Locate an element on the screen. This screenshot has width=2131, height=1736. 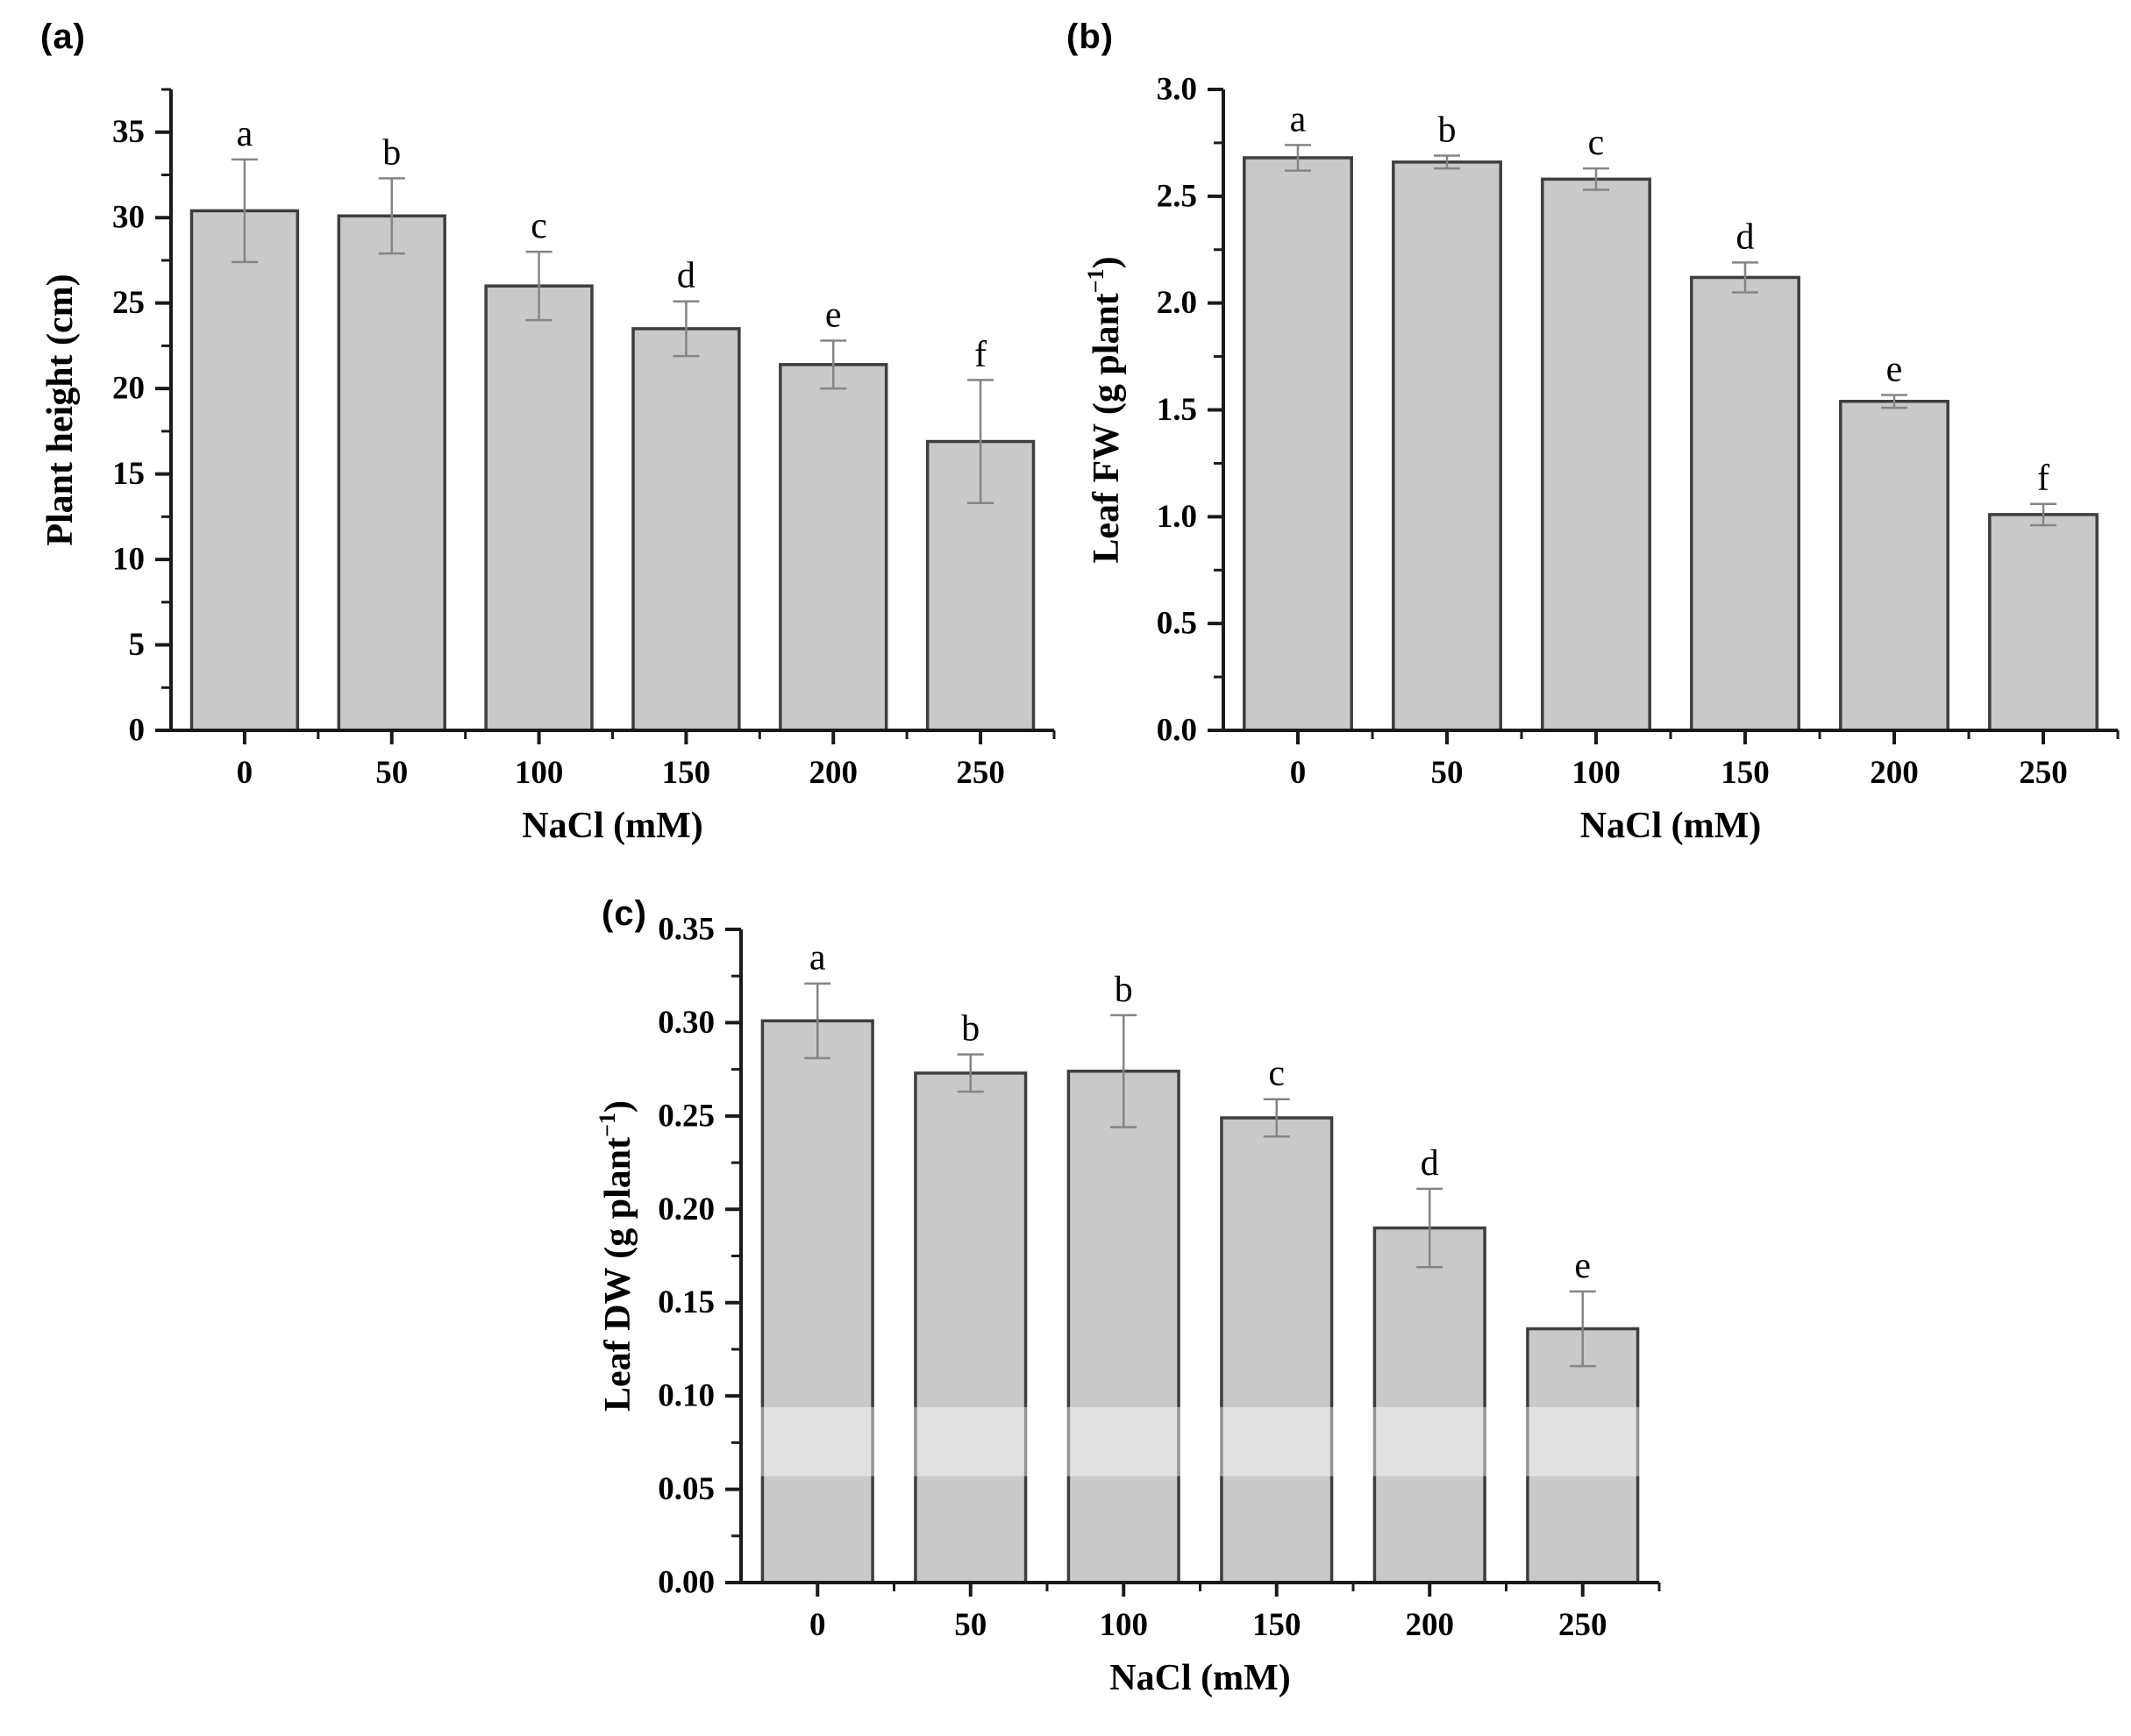
y-tick-label: 0.10 is located at coordinates (686, 1396).